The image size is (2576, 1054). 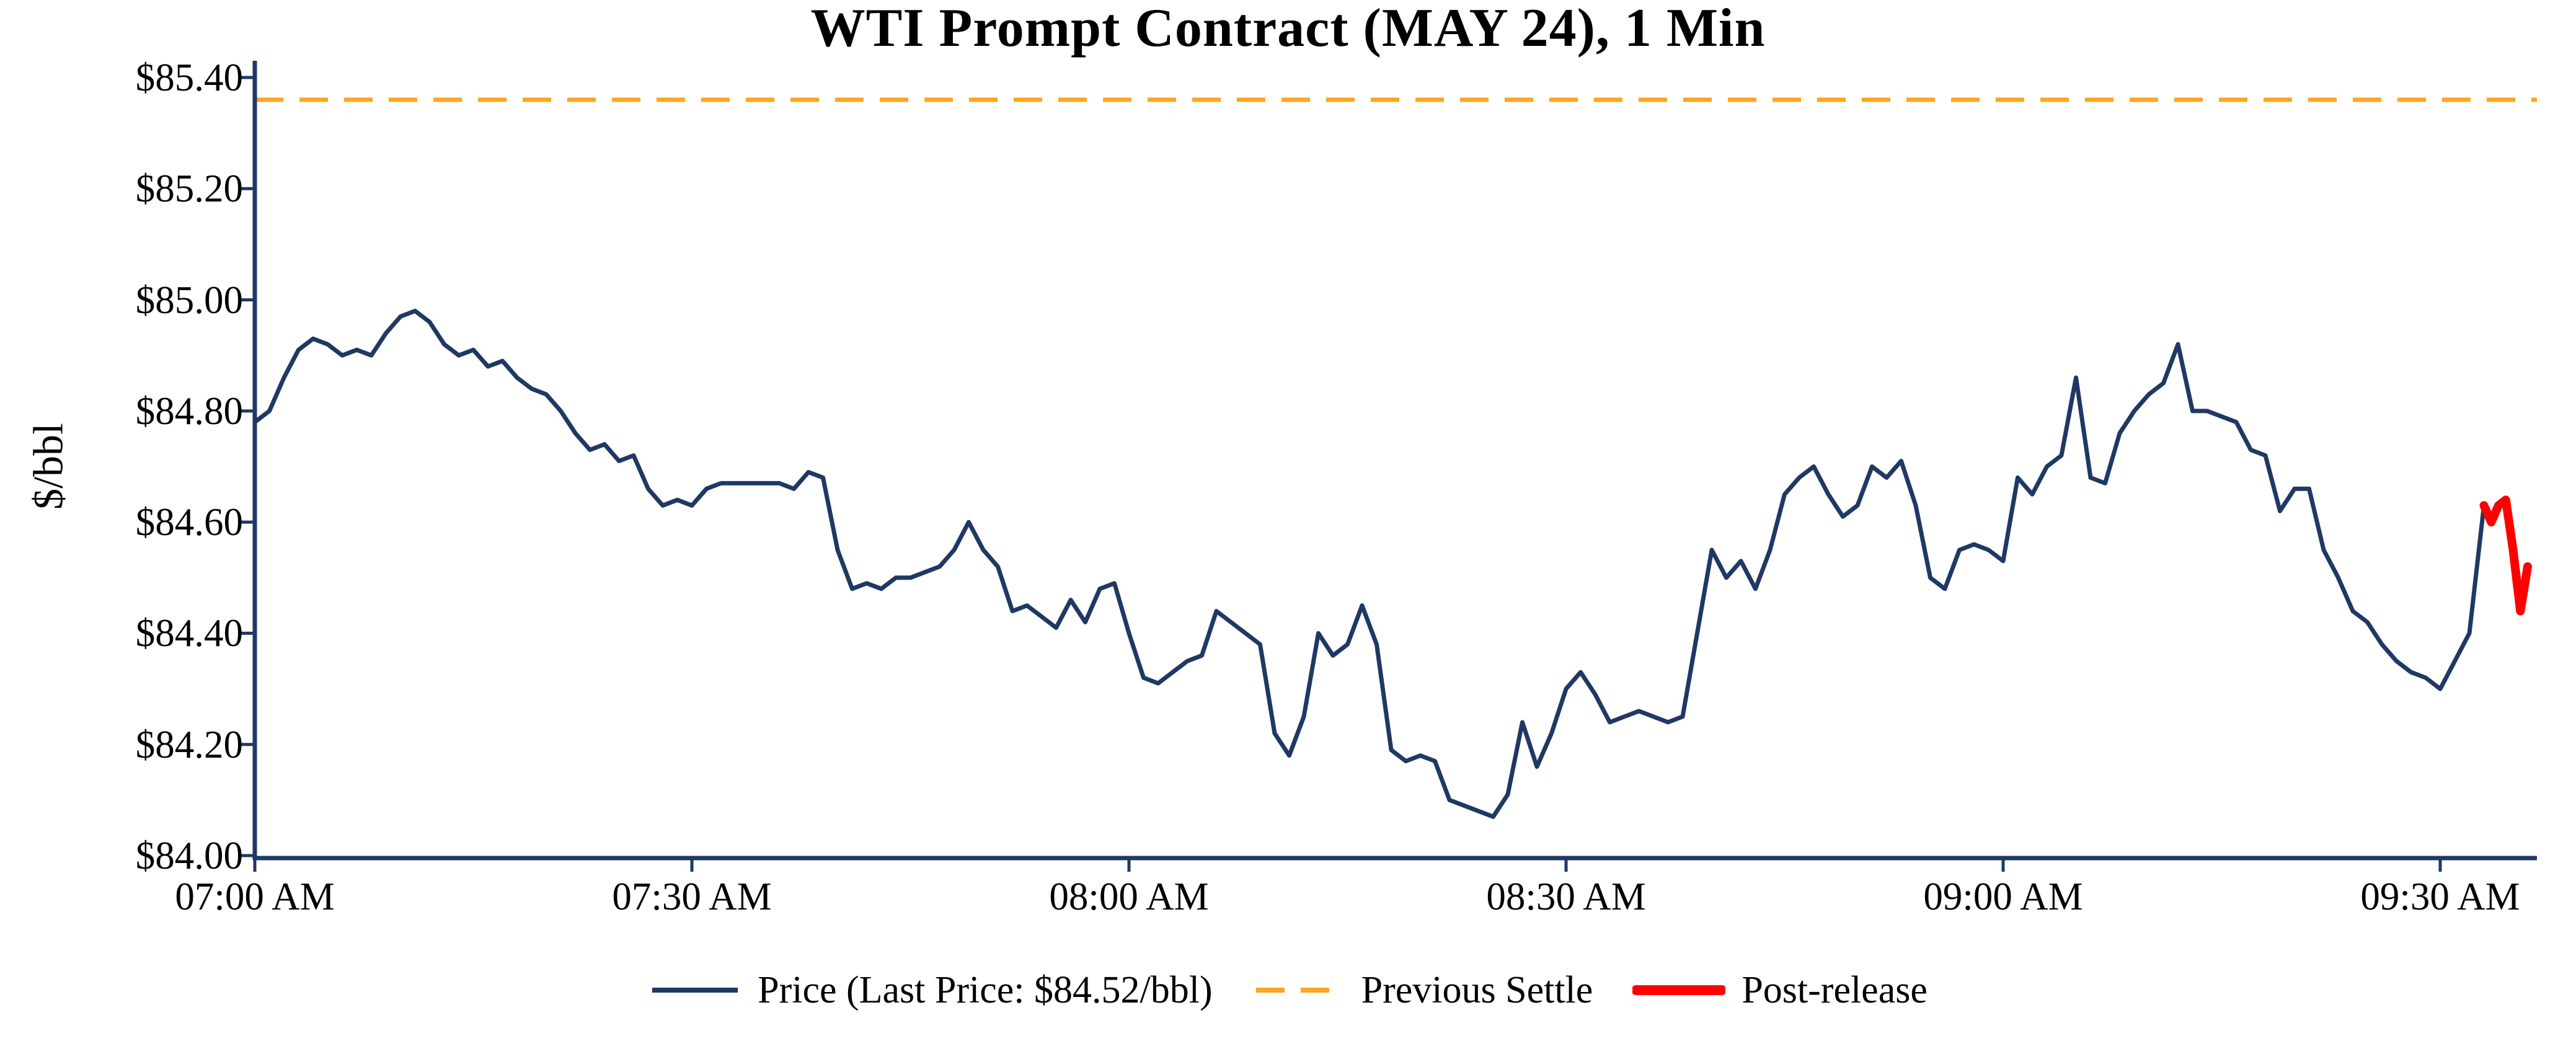 I want to click on legend-settle-label: Previous Settle, so click(x=1477, y=989).